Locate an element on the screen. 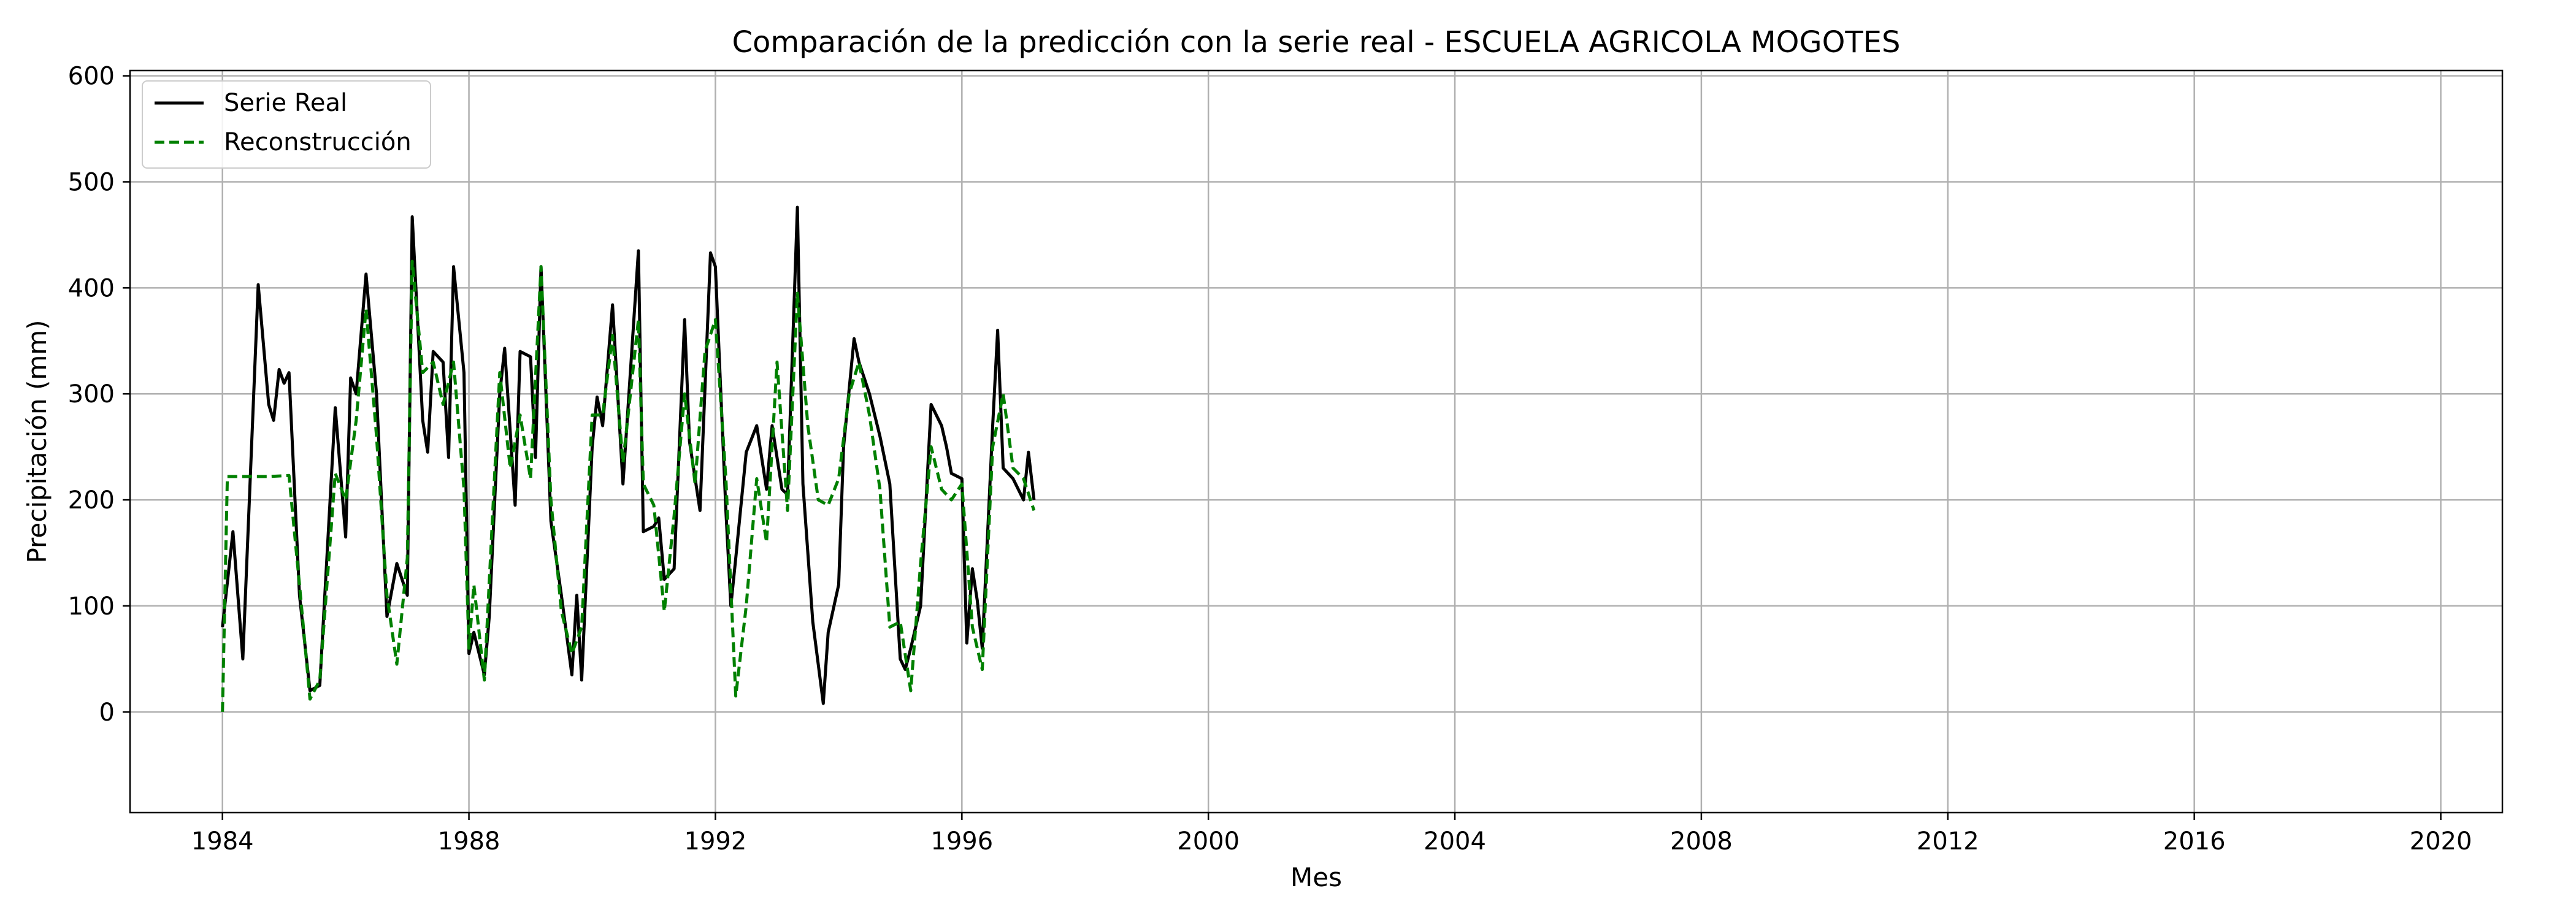  x-tick-label: 1988 is located at coordinates (469, 841).